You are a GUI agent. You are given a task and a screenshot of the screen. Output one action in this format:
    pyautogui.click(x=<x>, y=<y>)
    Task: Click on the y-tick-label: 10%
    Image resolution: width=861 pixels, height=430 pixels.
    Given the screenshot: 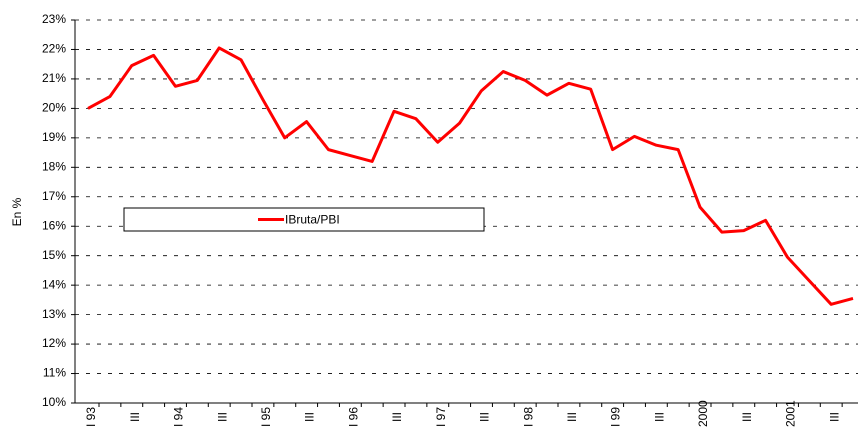 What is the action you would take?
    pyautogui.click(x=54, y=402)
    